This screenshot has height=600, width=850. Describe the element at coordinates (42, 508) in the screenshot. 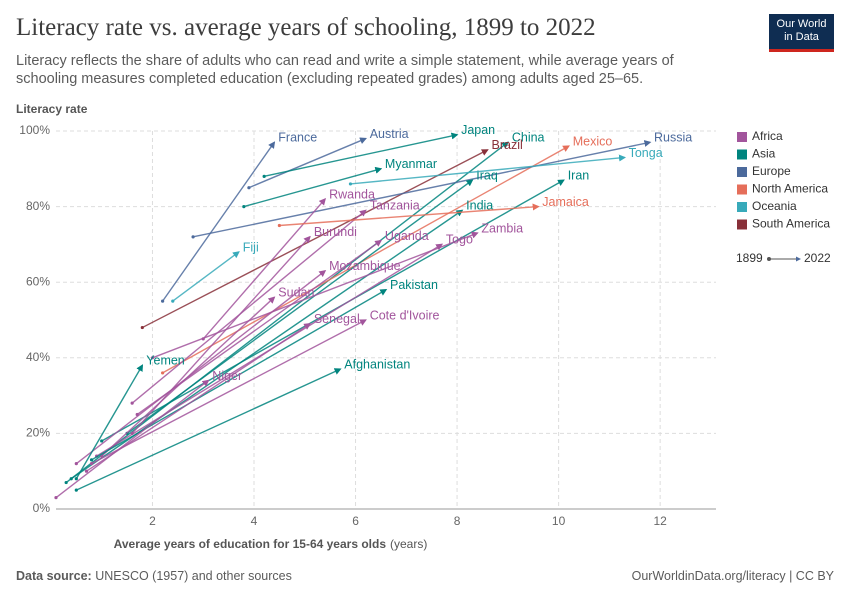

I see `y-tick-label: 0%` at that location.